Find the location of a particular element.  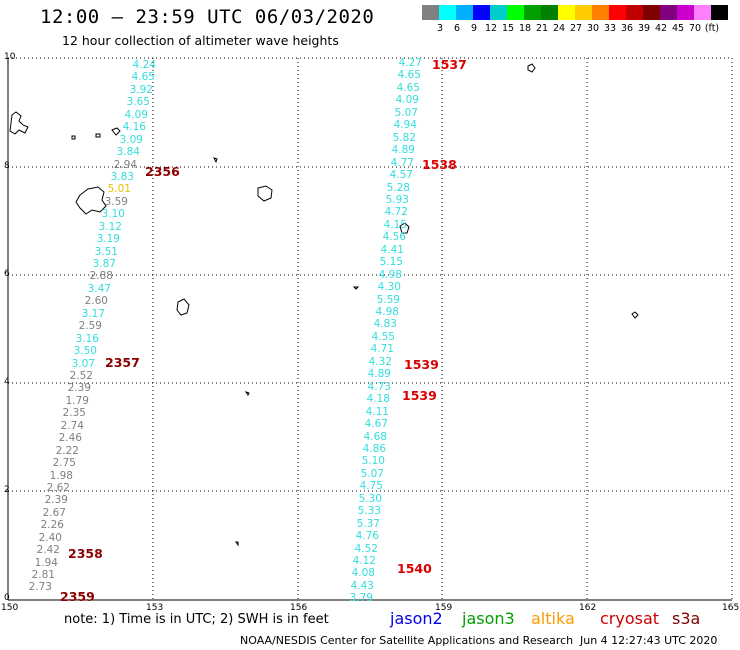

longitude-tick-label: 159 is located at coordinates (444, 608).